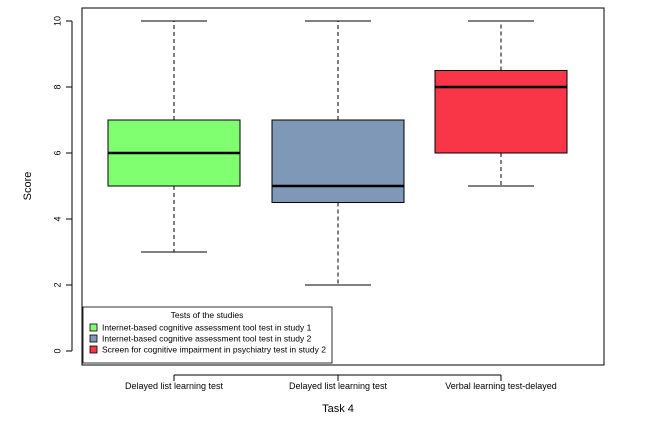 This screenshot has height=421, width=651. I want to click on y-tick-label: 4, so click(57, 218).